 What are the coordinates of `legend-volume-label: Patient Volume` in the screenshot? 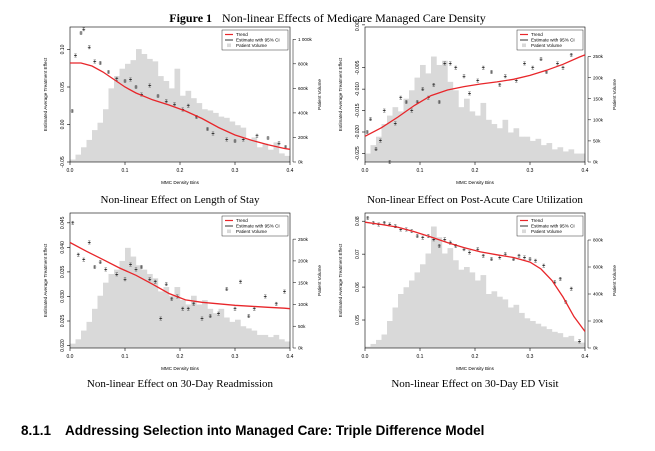 It's located at (251, 231).